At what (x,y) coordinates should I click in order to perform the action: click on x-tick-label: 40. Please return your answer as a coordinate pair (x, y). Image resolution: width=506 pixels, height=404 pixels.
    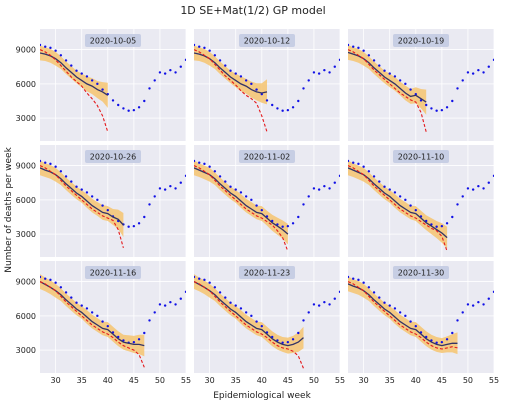
    Looking at the image, I should click on (108, 380).